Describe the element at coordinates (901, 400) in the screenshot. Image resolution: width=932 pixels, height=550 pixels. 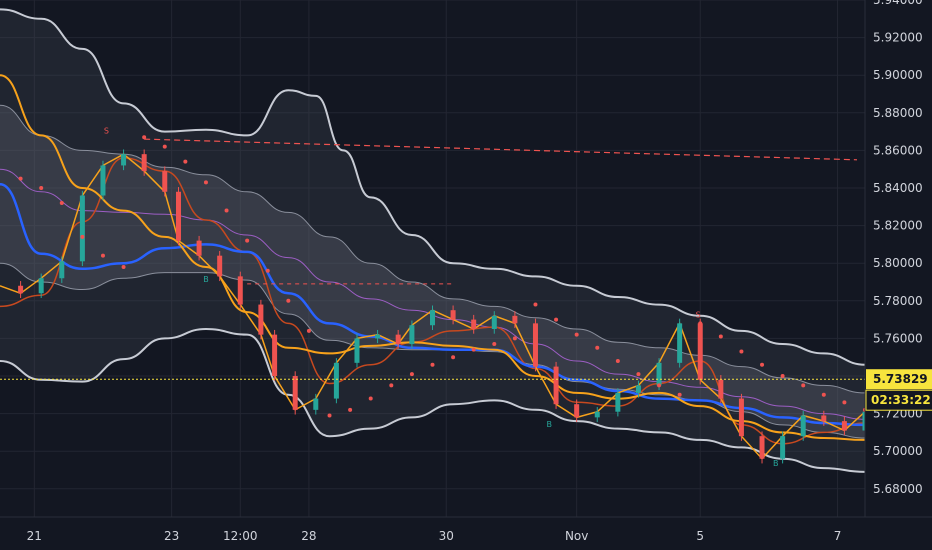
I see `countdown-tag: 02:33:22` at that location.